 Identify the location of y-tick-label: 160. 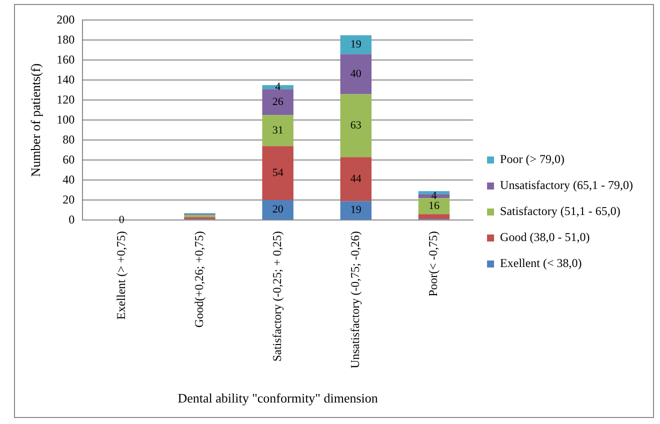
(65, 59).